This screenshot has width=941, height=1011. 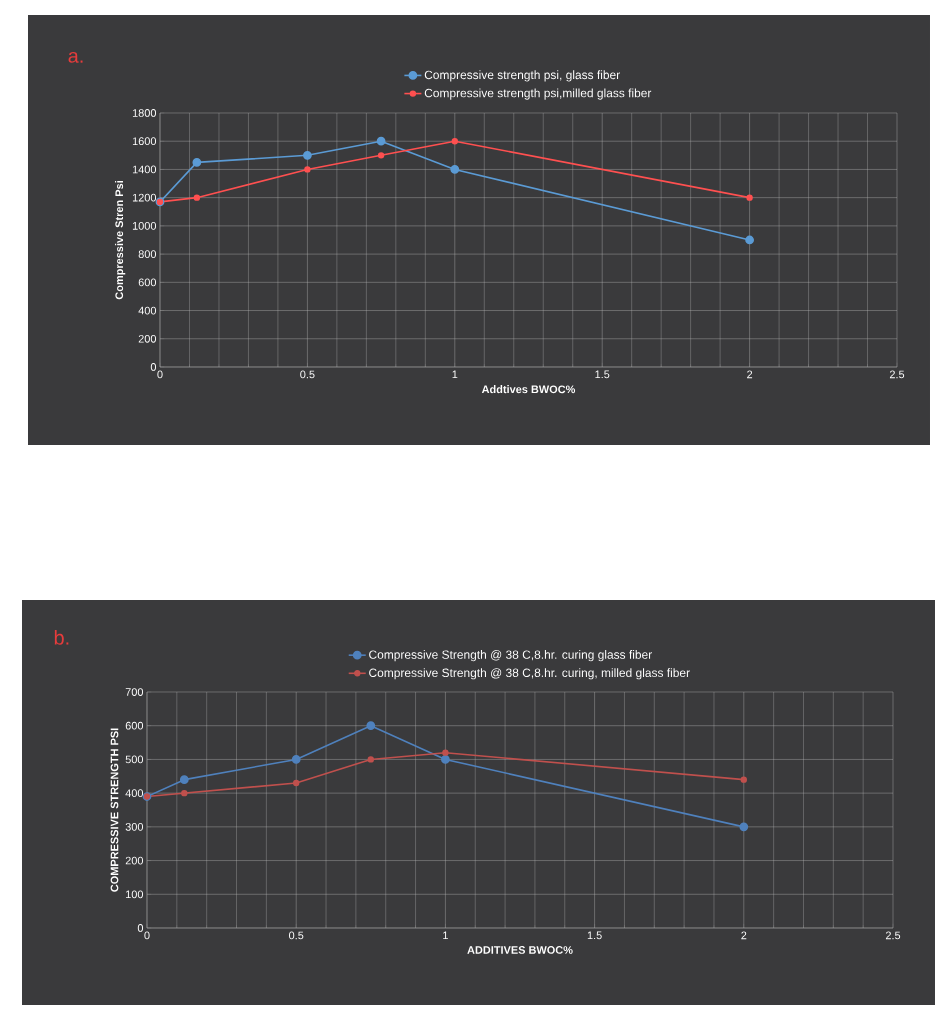 What do you see at coordinates (147, 254) in the screenshot?
I see `y-tick-label: 800` at bounding box center [147, 254].